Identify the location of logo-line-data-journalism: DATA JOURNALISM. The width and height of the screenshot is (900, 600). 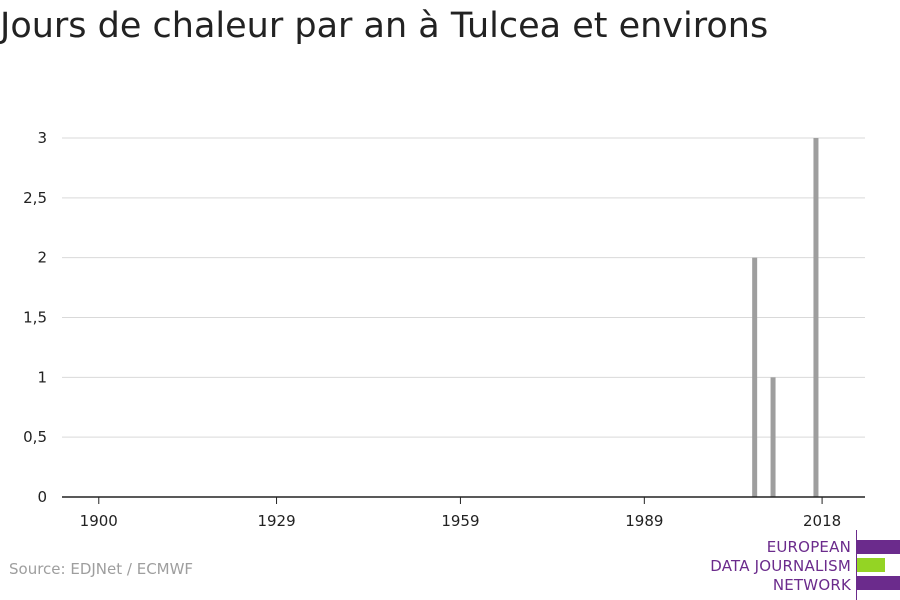
(780, 566).